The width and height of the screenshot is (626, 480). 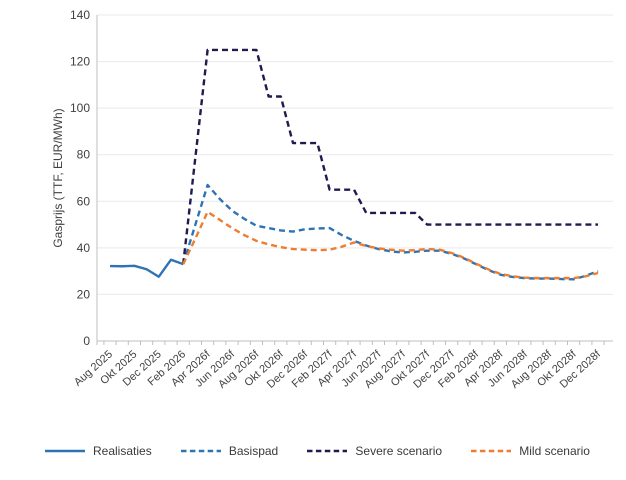 What do you see at coordinates (554, 451) in the screenshot?
I see `legend-label-mild-scenario: Mild scenario` at bounding box center [554, 451].